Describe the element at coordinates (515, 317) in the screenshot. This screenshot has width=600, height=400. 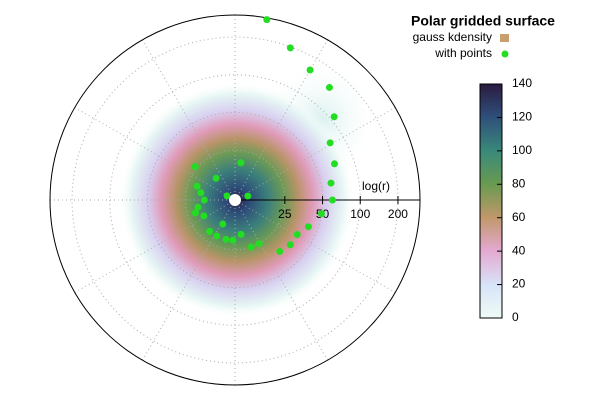
I see `colorbar-tick-label: 0` at that location.